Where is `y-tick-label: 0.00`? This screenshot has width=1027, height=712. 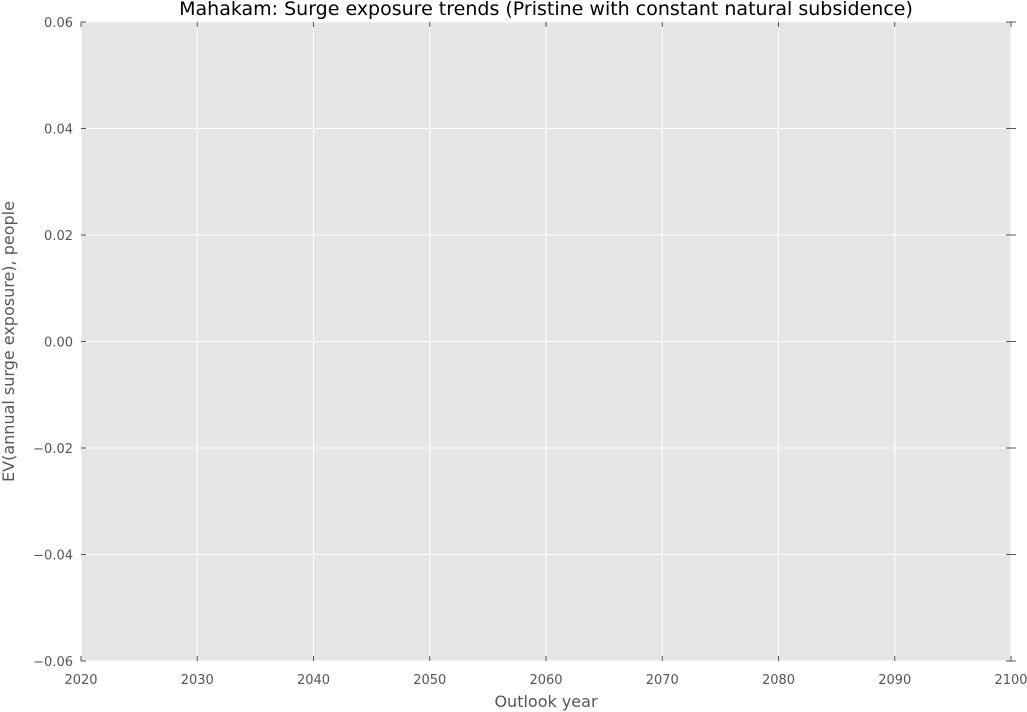 y-tick-label: 0.00 is located at coordinates (58, 343).